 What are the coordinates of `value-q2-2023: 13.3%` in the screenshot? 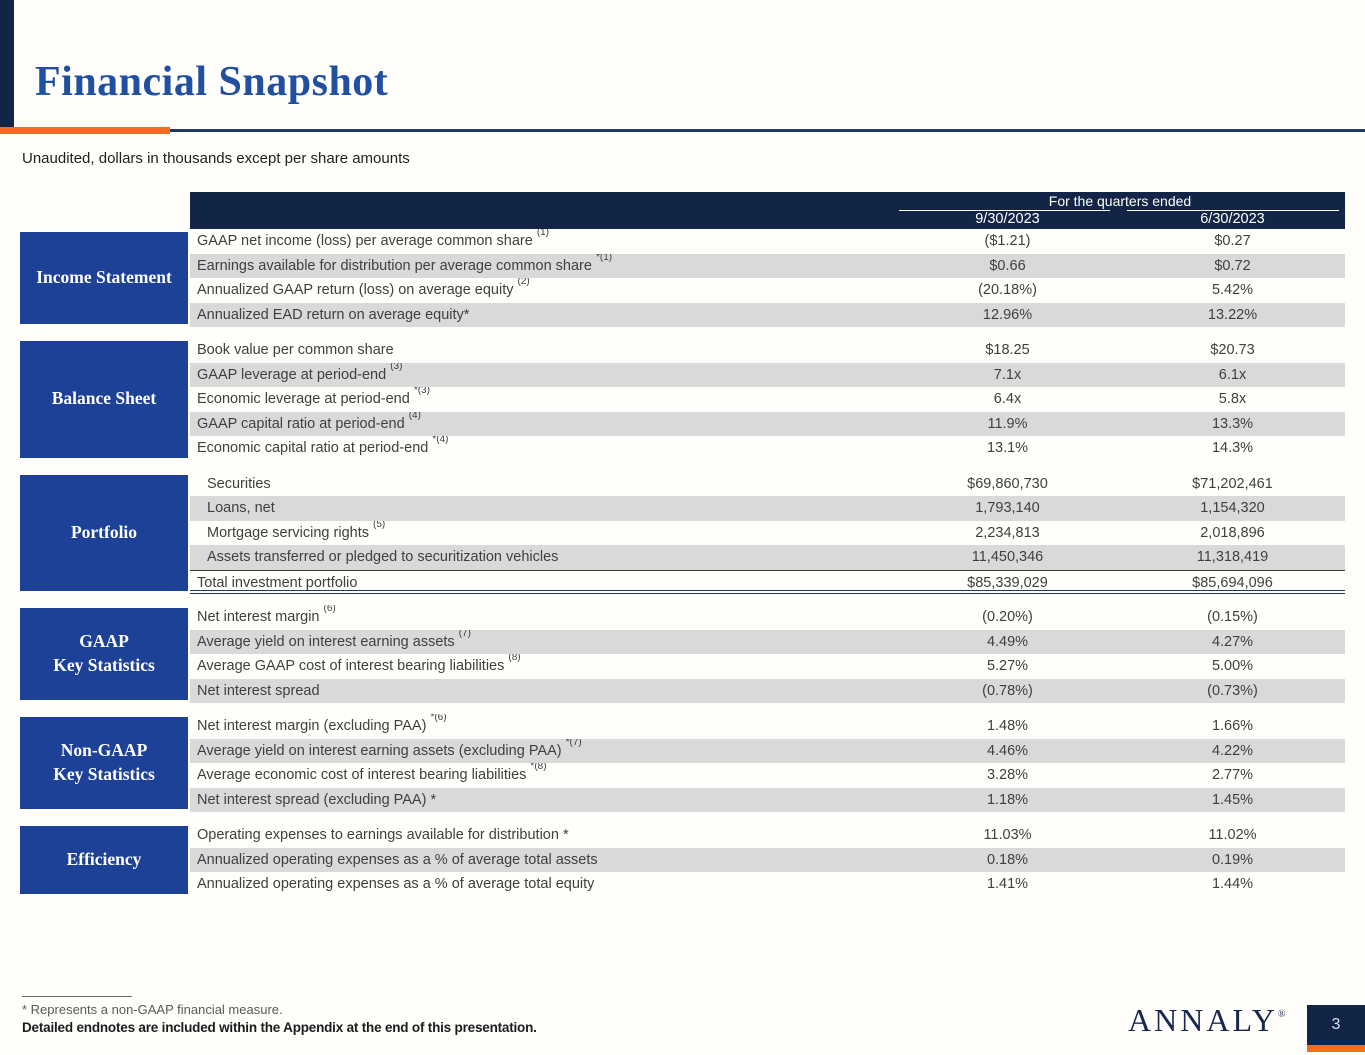 It's located at (1232, 423).